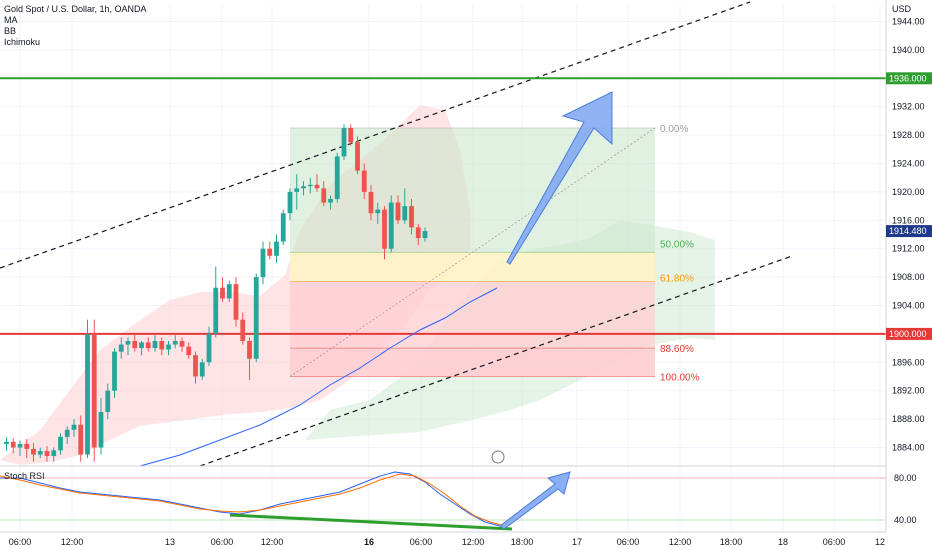  I want to click on price-tick-label: 1892.00, so click(908, 391).